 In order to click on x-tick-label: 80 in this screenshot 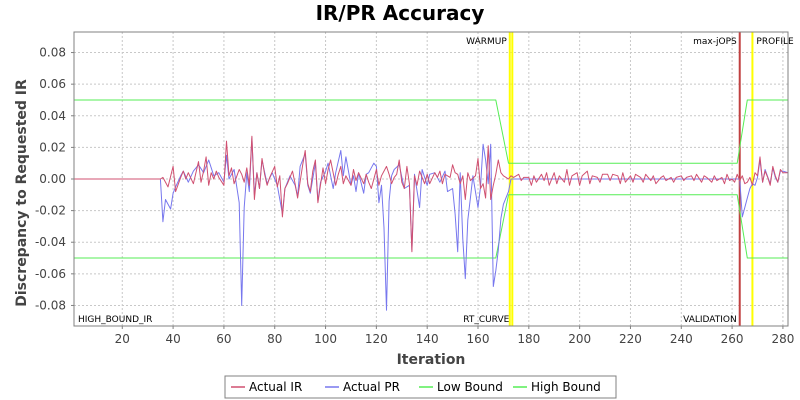, I will do `click(274, 339)`.